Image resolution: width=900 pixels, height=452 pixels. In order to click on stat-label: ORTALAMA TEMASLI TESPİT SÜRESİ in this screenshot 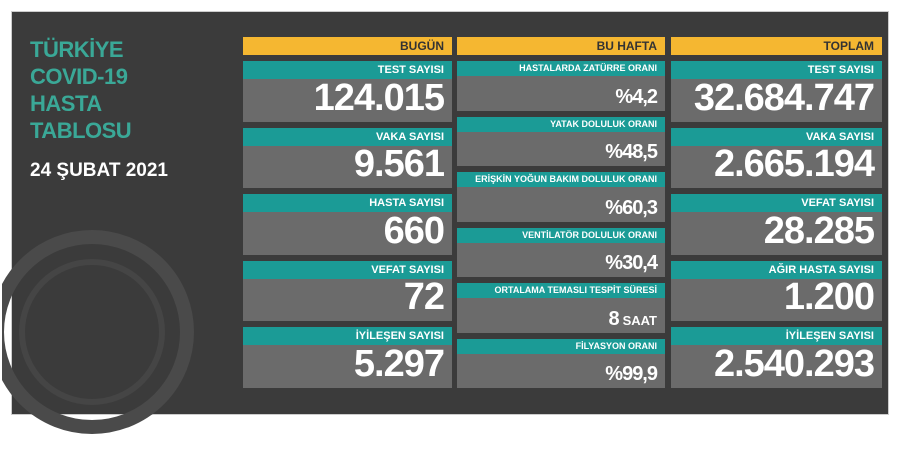, I will do `click(561, 290)`.